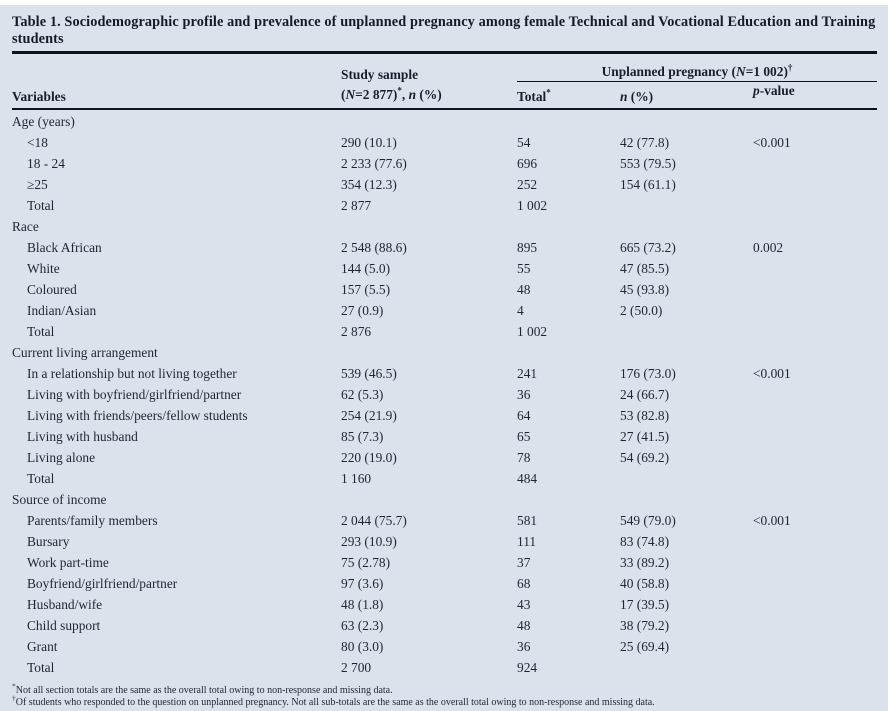 Image resolution: width=888 pixels, height=711 pixels. I want to click on row-unplanned-n-percent: 665 (73.2), so click(648, 247).